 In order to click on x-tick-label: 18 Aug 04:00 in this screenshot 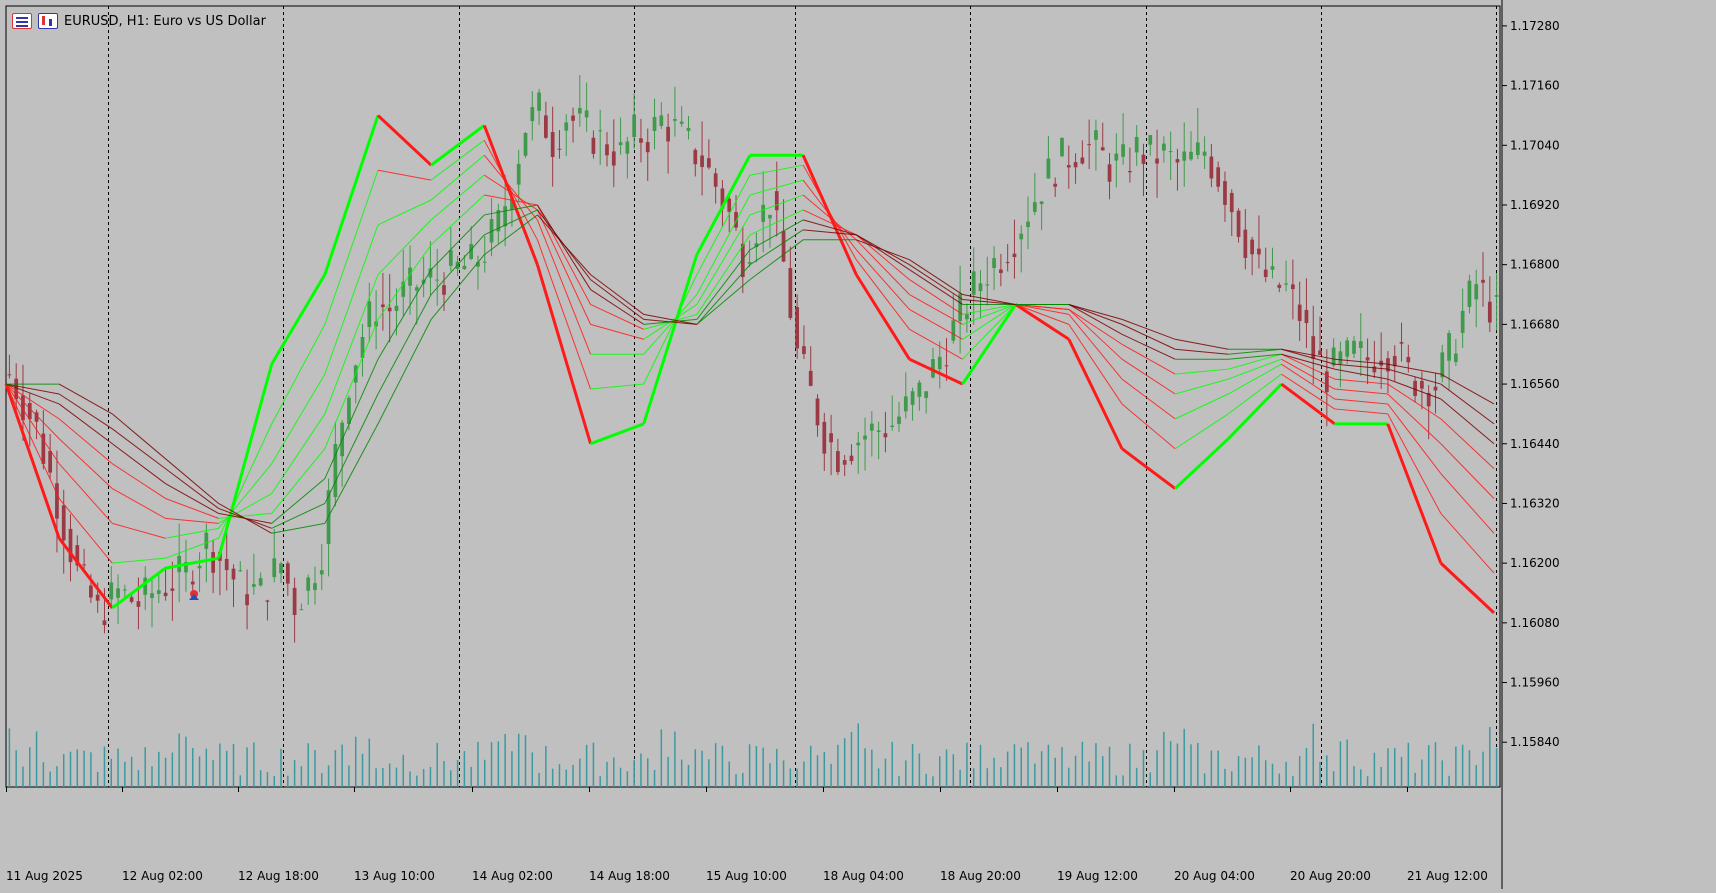, I will do `click(863, 876)`.